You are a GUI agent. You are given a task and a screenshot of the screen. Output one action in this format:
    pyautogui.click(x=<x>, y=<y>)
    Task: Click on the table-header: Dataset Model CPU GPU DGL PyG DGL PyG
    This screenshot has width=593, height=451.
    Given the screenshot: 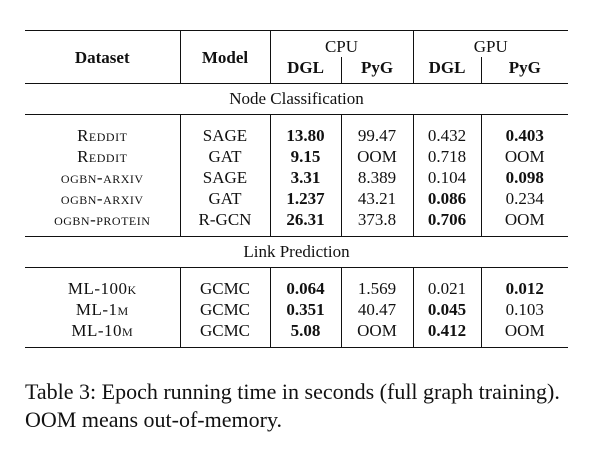 What is the action you would take?
    pyautogui.click(x=296, y=57)
    